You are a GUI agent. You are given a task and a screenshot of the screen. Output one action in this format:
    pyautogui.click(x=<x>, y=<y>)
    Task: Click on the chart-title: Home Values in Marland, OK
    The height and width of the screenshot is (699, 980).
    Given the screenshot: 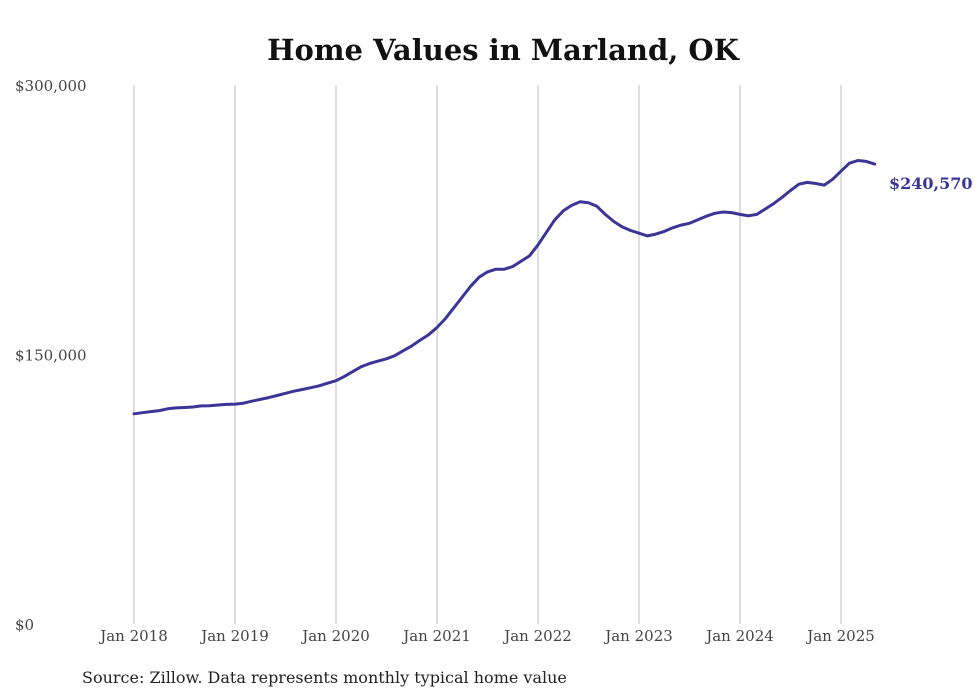 What is the action you would take?
    pyautogui.click(x=504, y=50)
    